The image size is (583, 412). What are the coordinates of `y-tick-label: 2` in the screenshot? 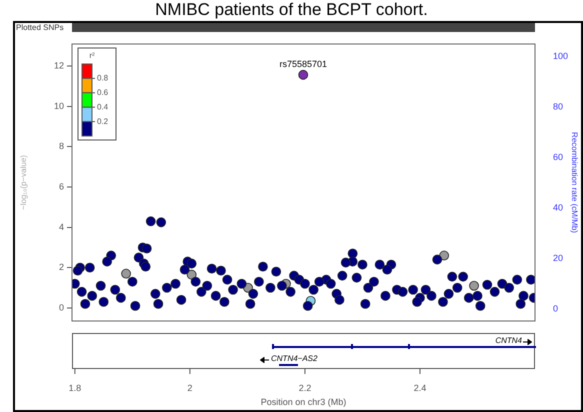 It's located at (61, 267).